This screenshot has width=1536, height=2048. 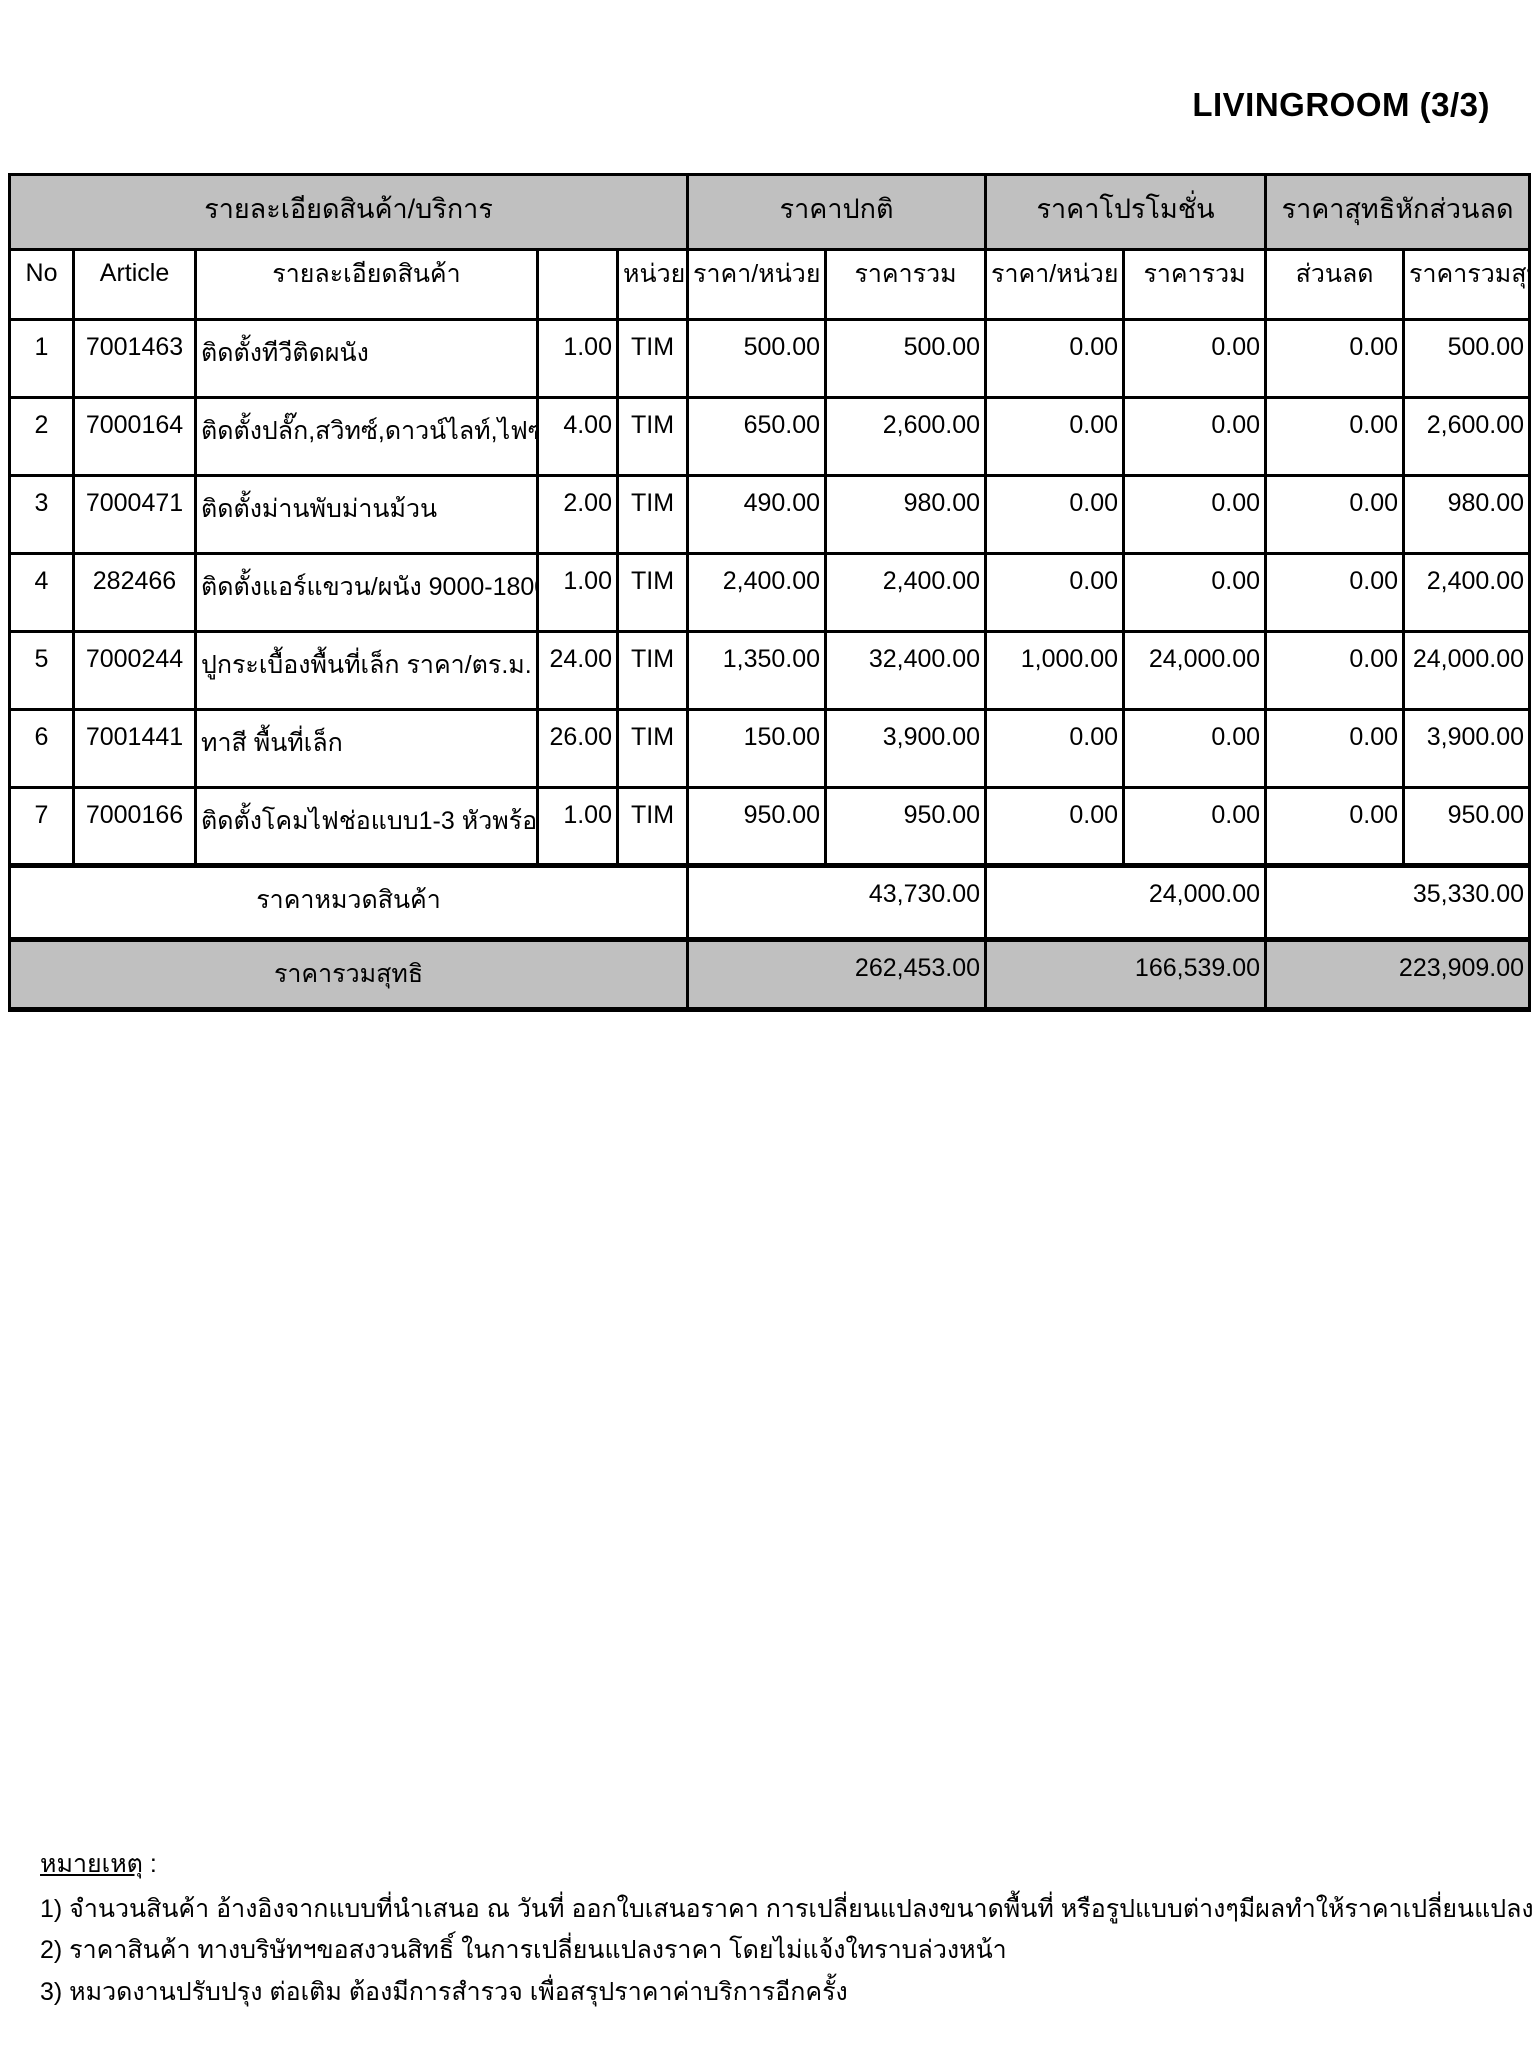 I want to click on cell-desc: ติดตั้งโคมไฟช่อแบบ1-3 หัวพร้อมเดินสายไฟ, so click(x=366, y=826).